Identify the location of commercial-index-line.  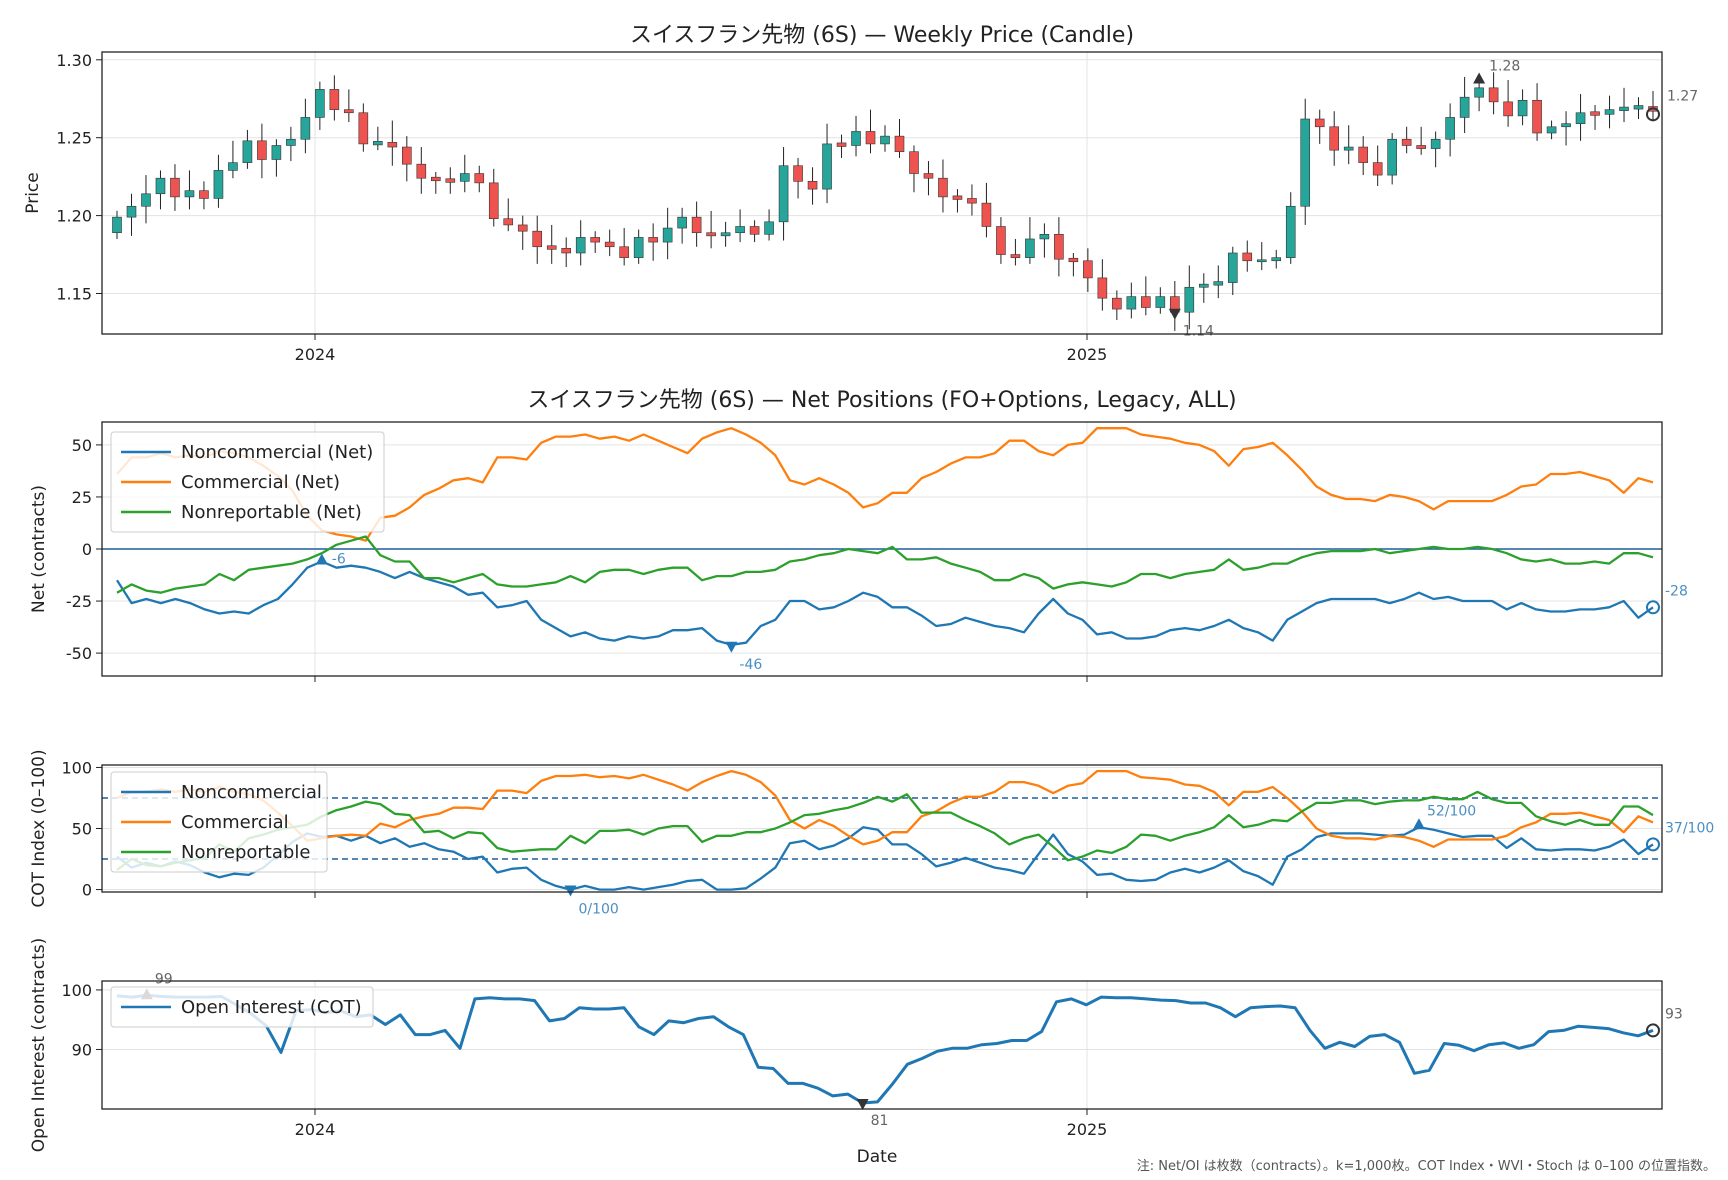
(885, 808).